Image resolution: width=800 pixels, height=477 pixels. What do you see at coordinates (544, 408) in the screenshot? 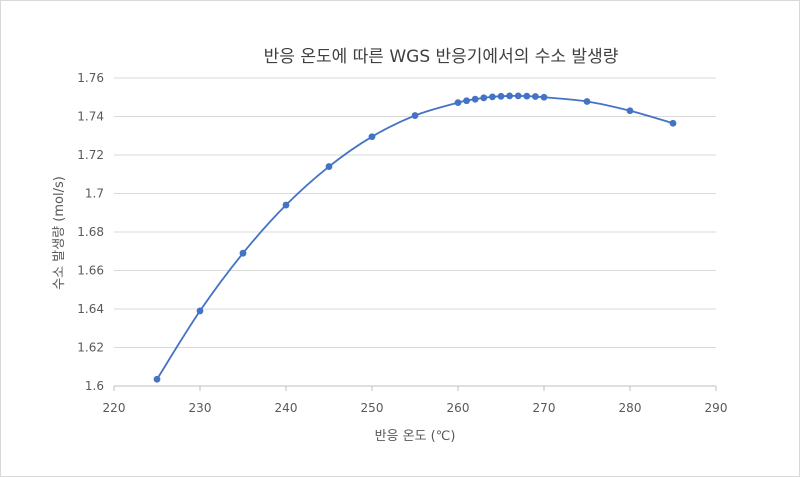
I see `x-tick-label: 270` at bounding box center [544, 408].